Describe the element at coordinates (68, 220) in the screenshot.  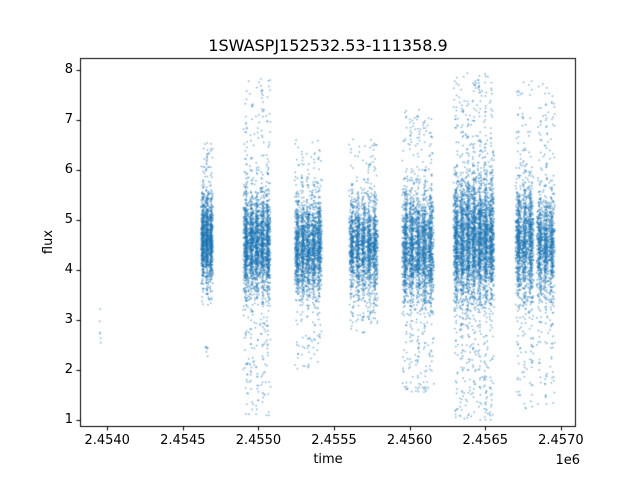
I see `y-tick-label: 5` at that location.